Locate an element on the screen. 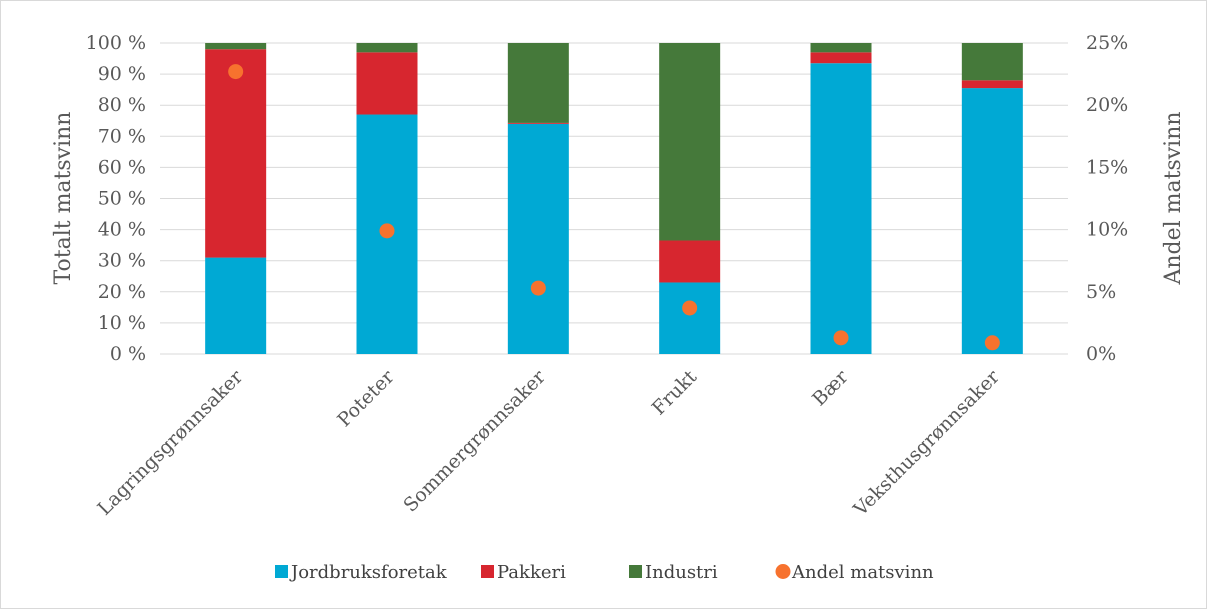 Image resolution: width=1207 pixels, height=609 pixels. y-tick-label: 0 % is located at coordinates (128, 354).